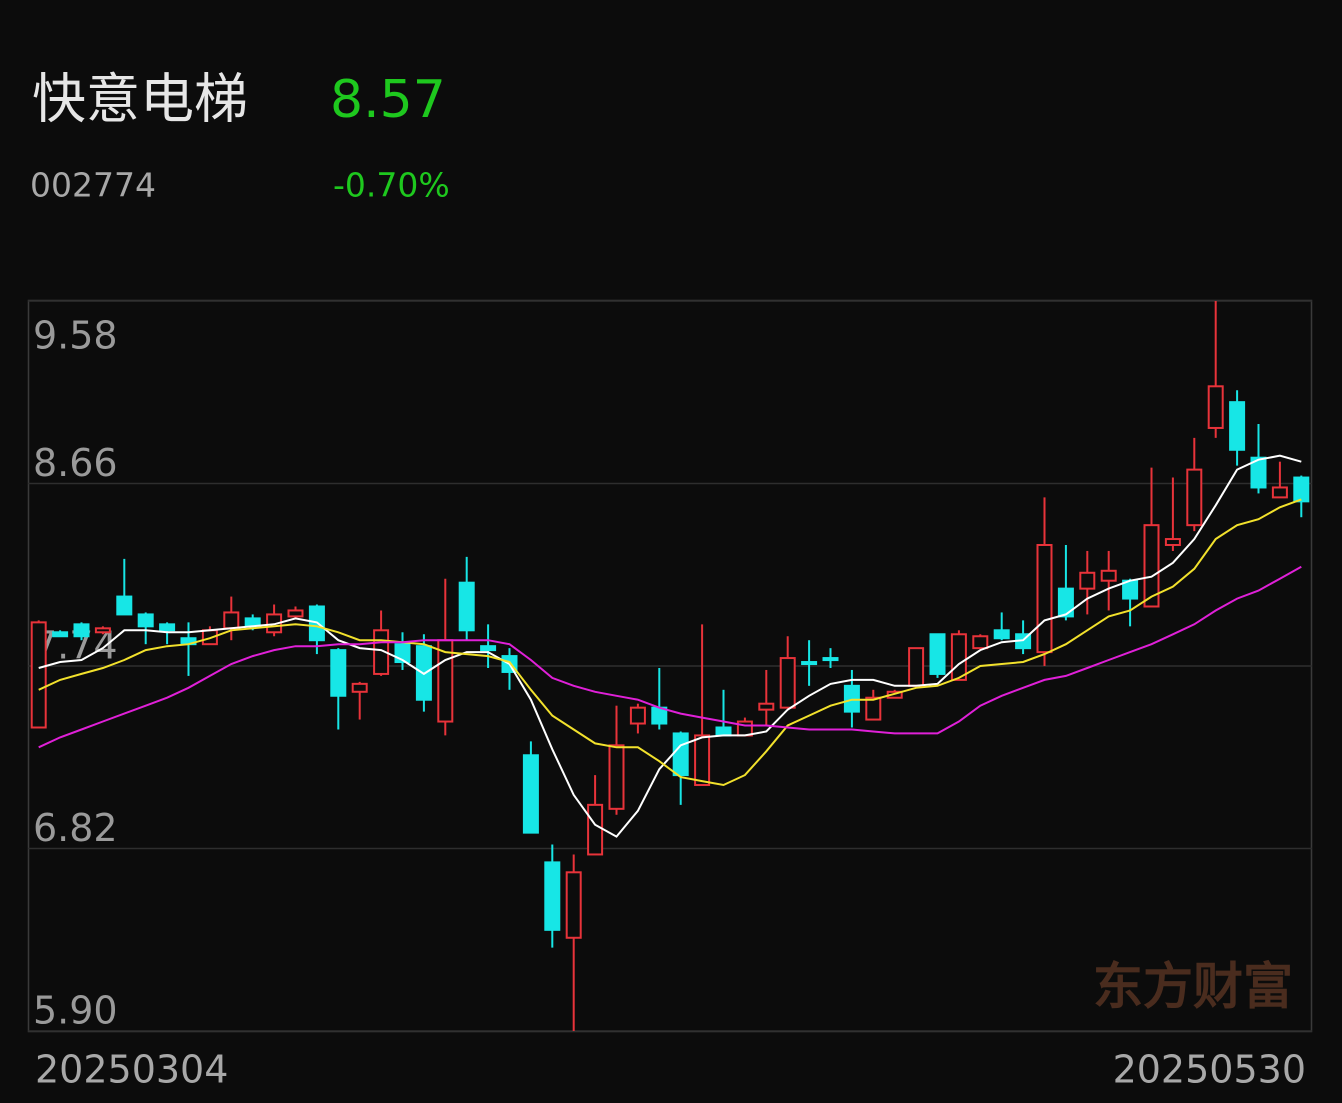 The height and width of the screenshot is (1103, 1342). I want to click on x-tick-label: 20250304, so click(131, 1070).